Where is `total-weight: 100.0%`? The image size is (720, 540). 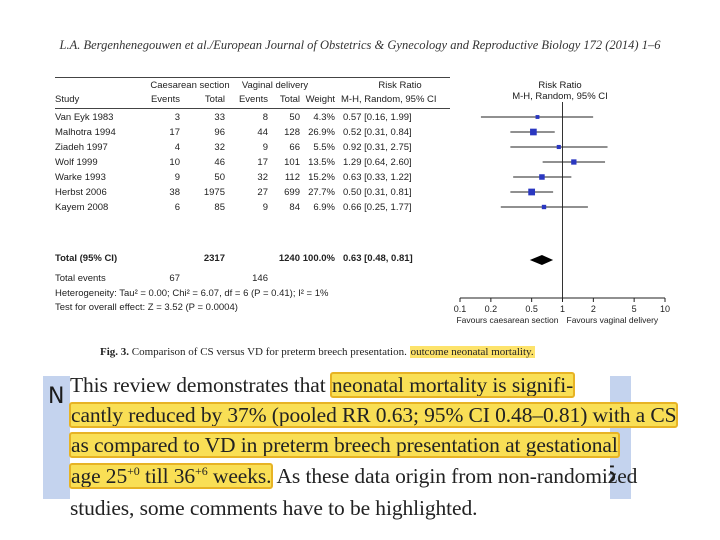 total-weight: 100.0% is located at coordinates (318, 258).